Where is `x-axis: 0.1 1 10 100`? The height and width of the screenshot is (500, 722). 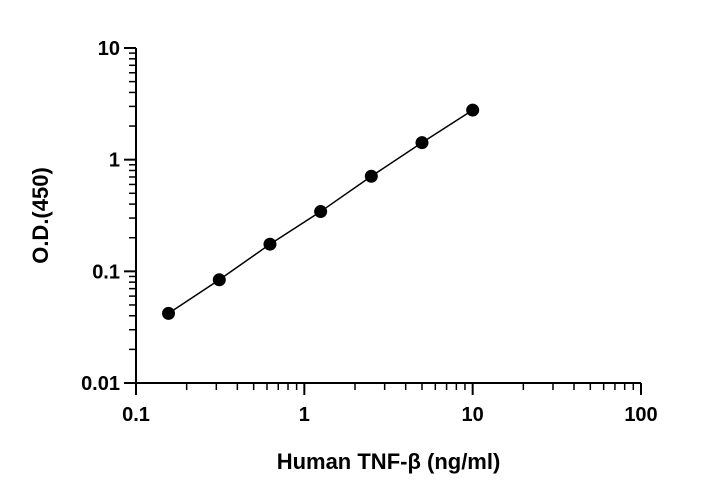
x-axis: 0.1 1 10 100 is located at coordinates (390, 404).